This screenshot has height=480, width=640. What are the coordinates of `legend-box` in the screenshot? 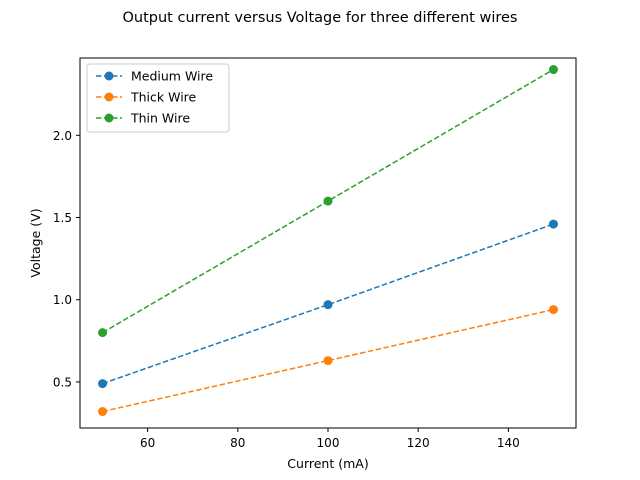 It's located at (158, 98).